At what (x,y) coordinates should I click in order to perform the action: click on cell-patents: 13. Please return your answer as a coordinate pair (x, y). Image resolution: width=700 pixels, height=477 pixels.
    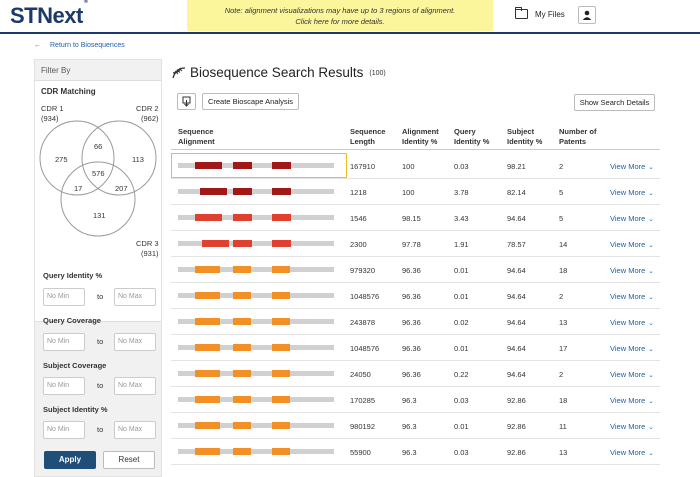
    Looking at the image, I should click on (563, 322).